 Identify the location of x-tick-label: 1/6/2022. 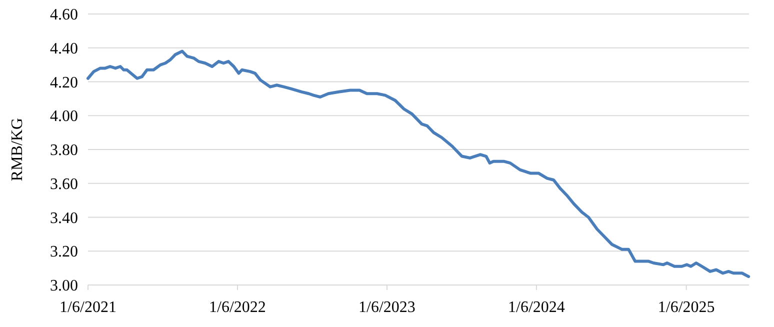
(237, 307).